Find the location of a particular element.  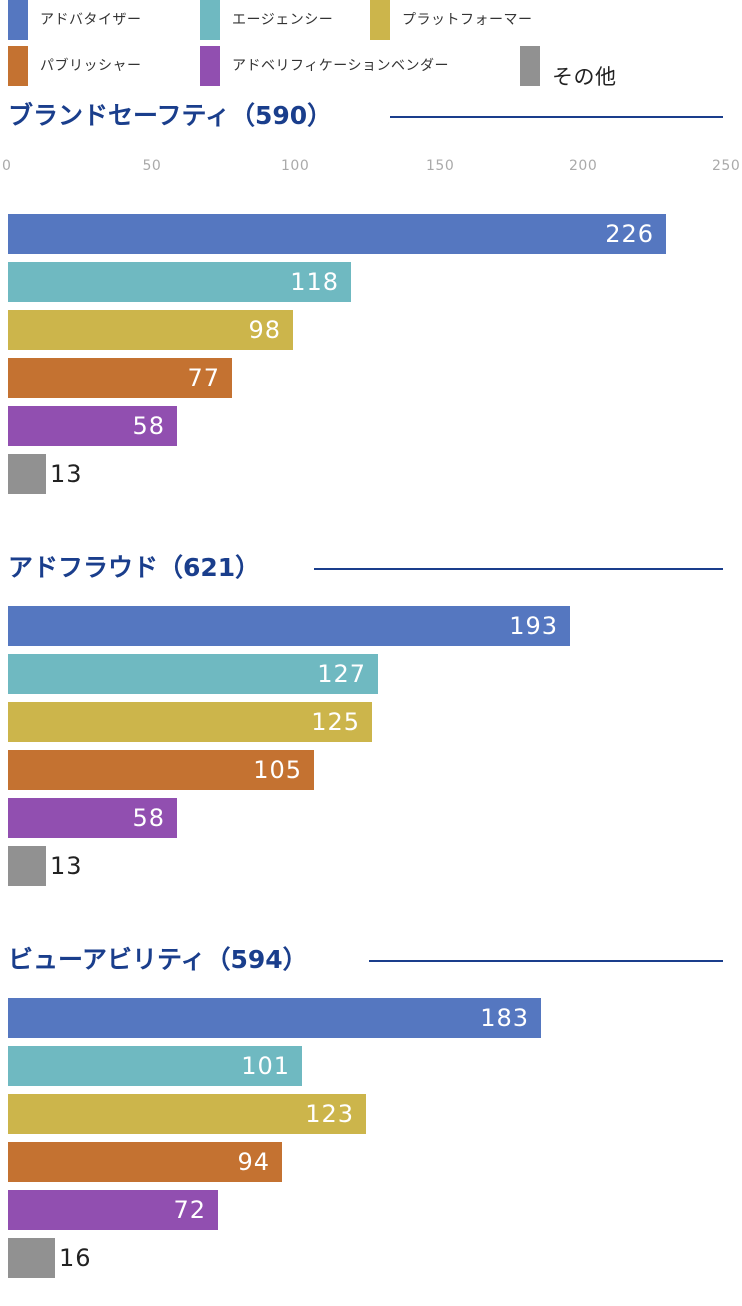

section-title: アドフラウド（621） is located at coordinates (134, 567).